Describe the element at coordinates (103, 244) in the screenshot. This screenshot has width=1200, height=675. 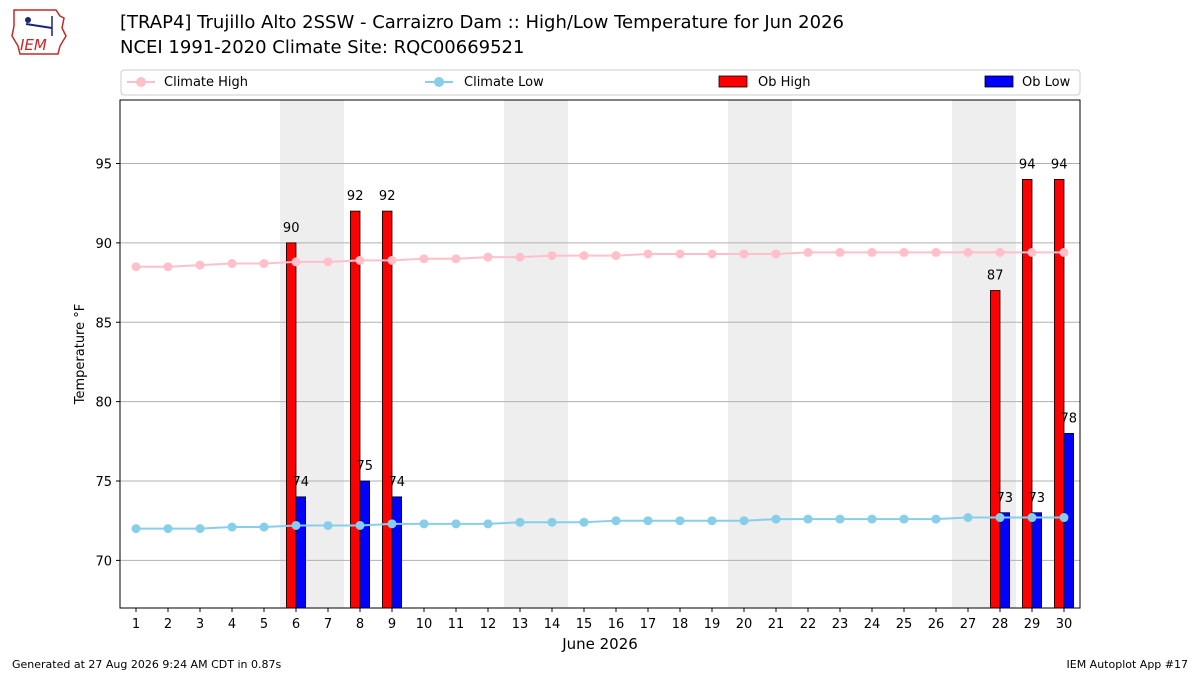
I see `y-tick-label: 90` at that location.